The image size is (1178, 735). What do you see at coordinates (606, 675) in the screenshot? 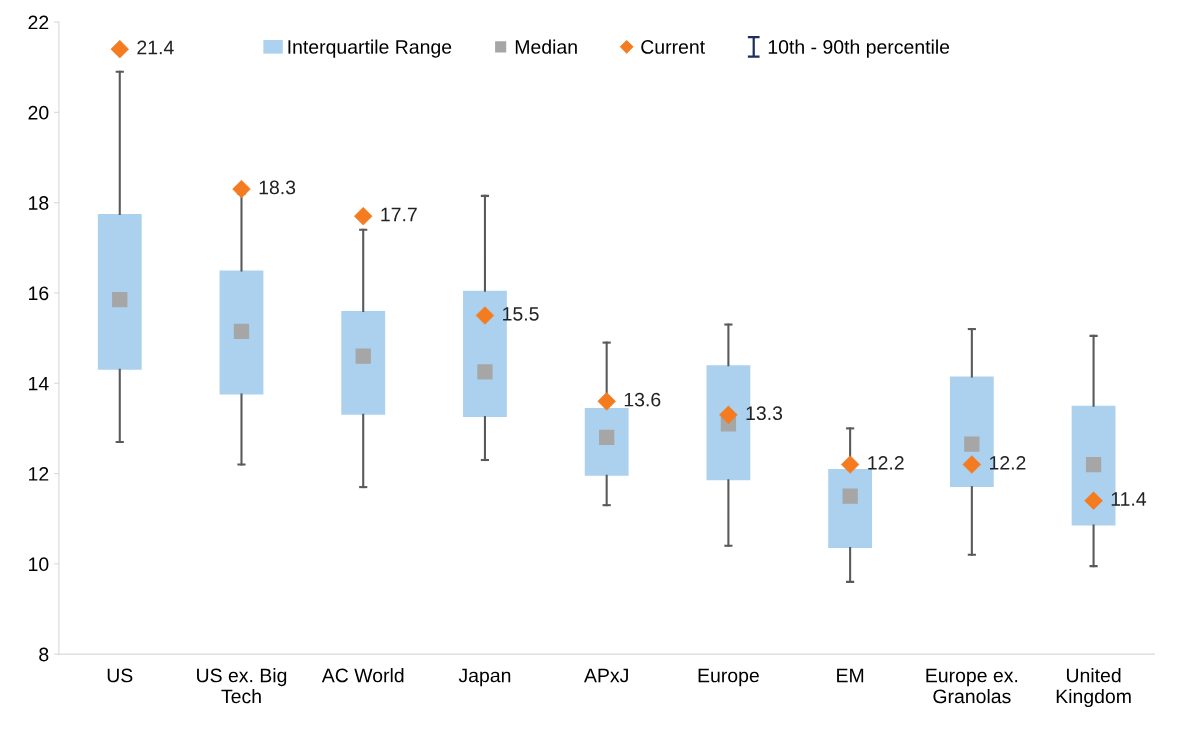
I see `x-tick-label: APxJ` at bounding box center [606, 675].